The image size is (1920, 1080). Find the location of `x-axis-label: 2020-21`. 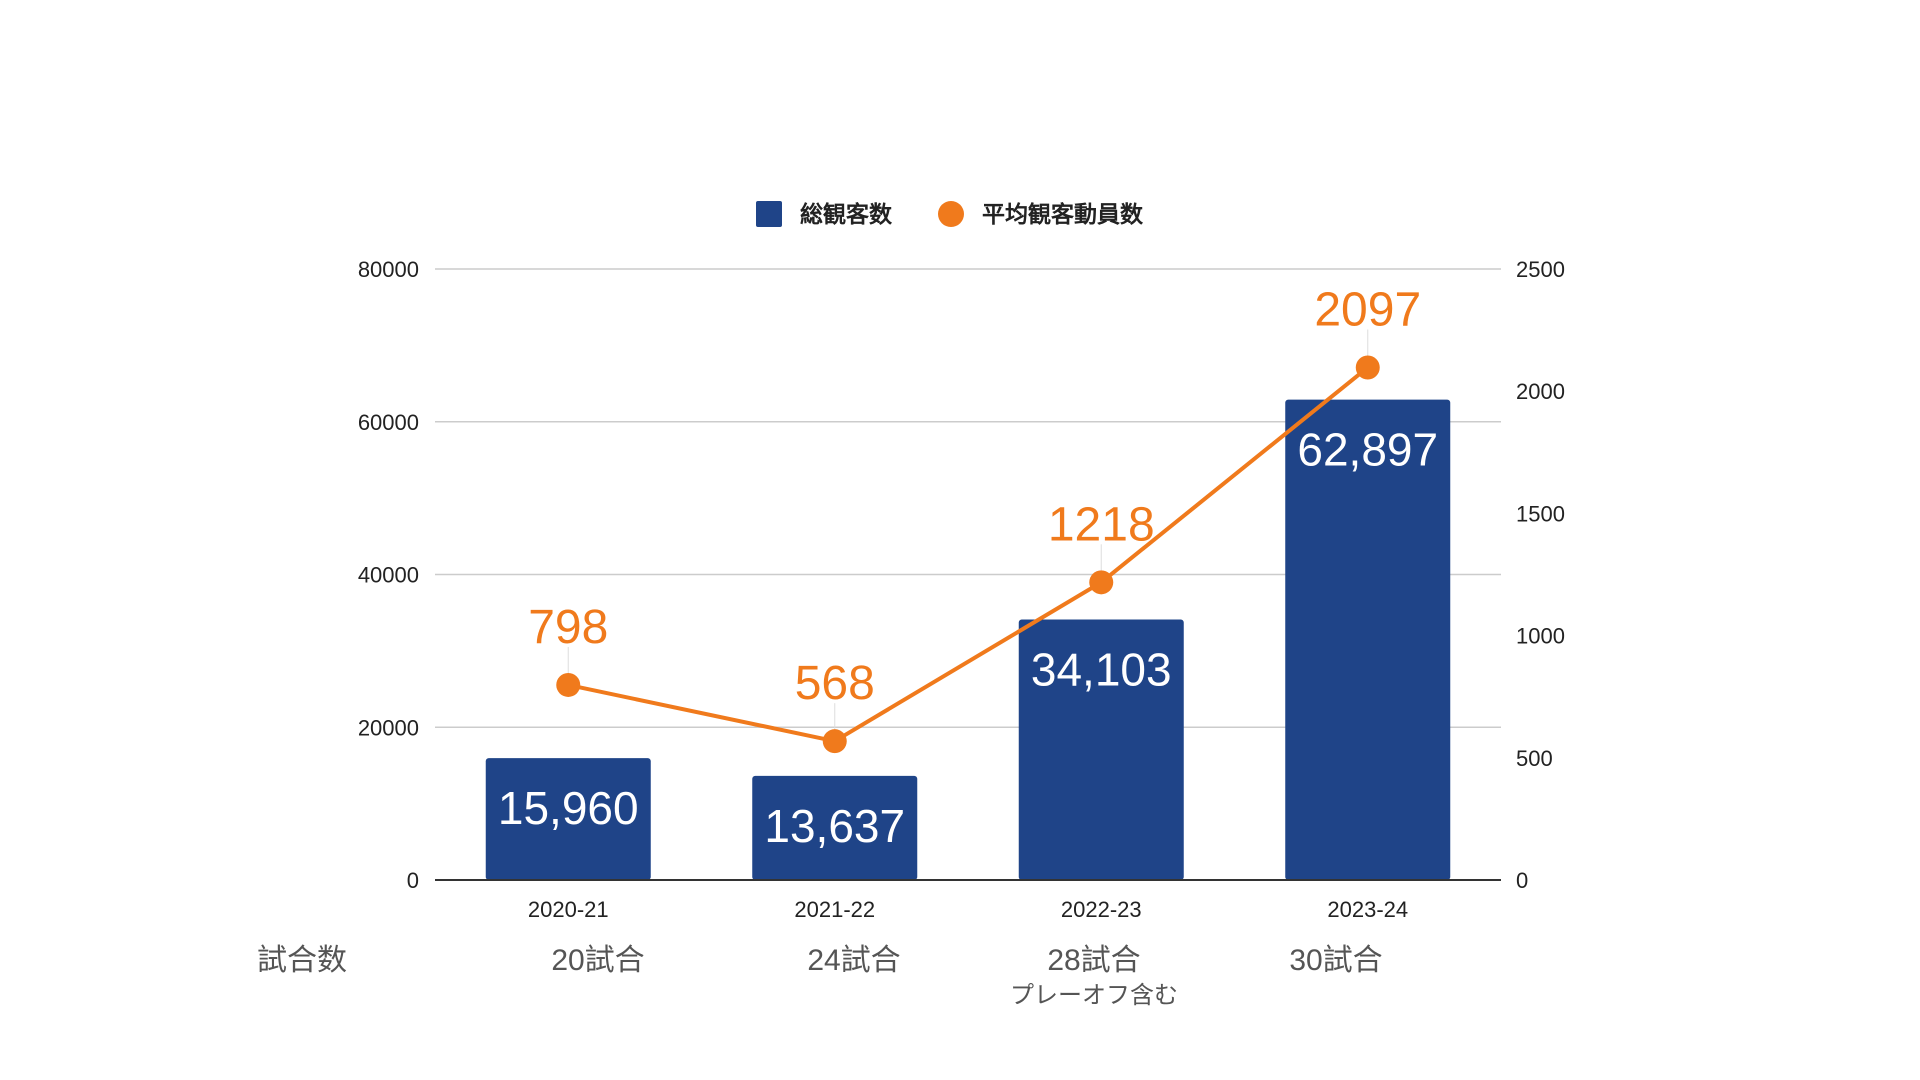

x-axis-label: 2020-21 is located at coordinates (568, 909).